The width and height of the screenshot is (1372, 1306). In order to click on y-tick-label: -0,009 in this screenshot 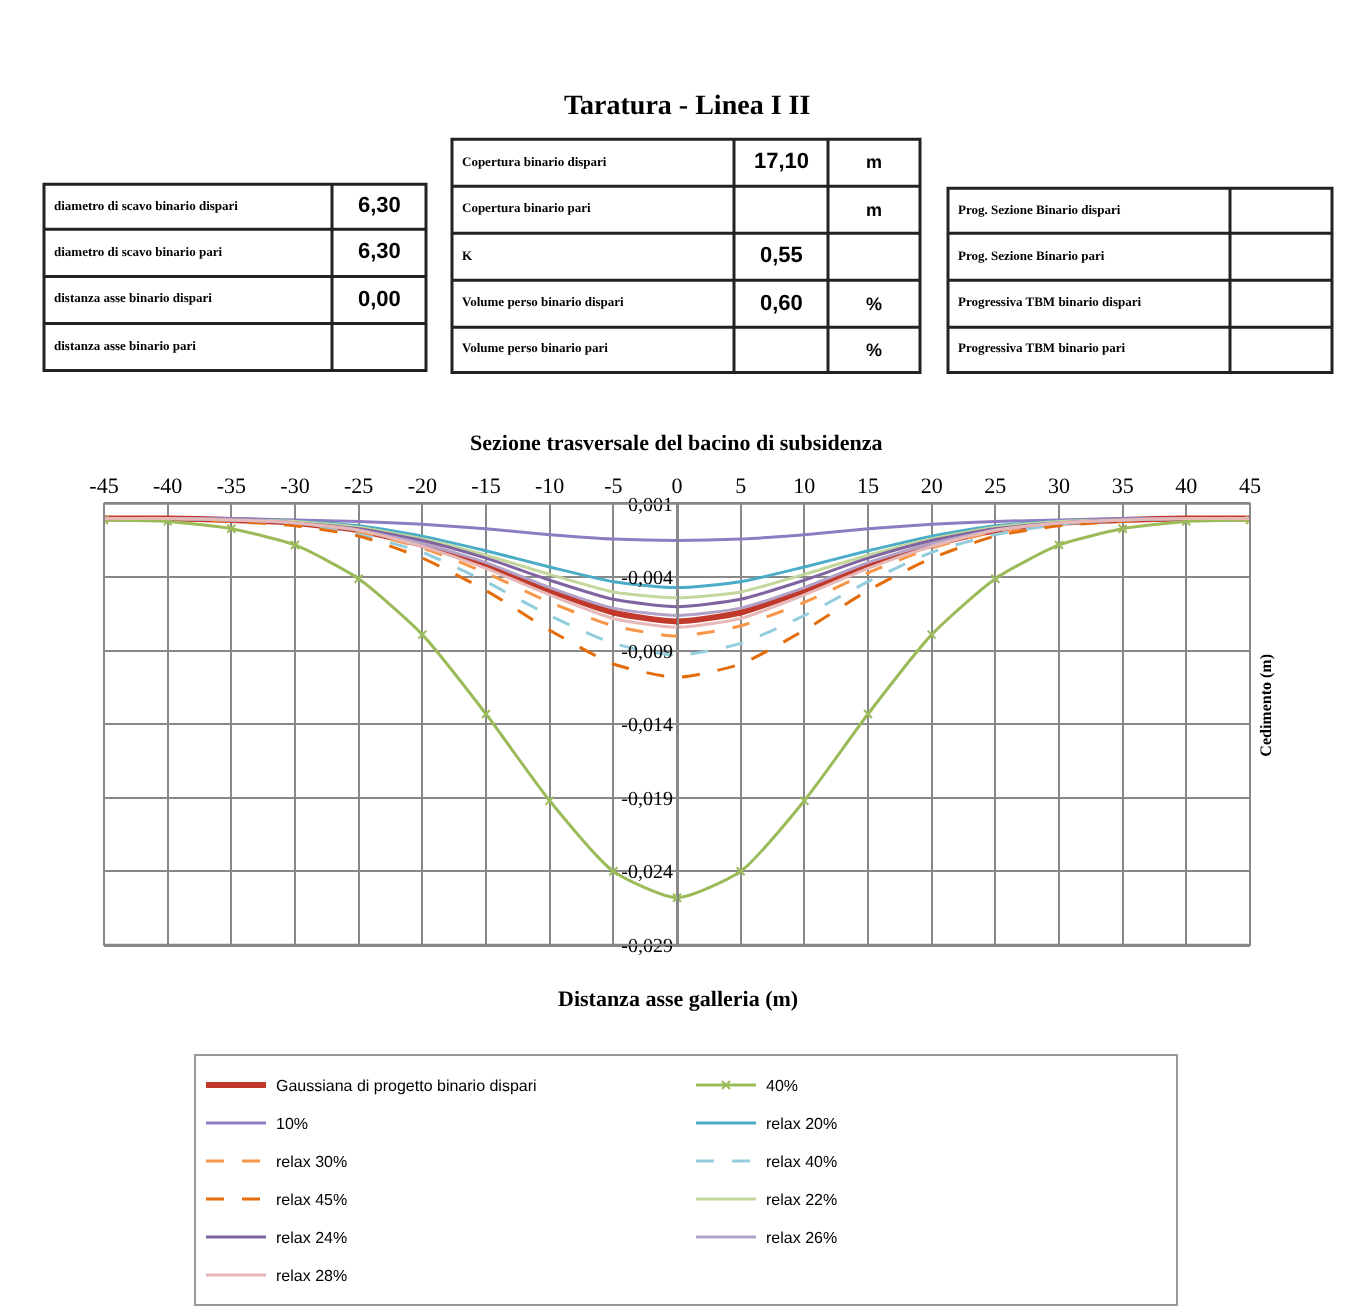, I will do `click(647, 652)`.